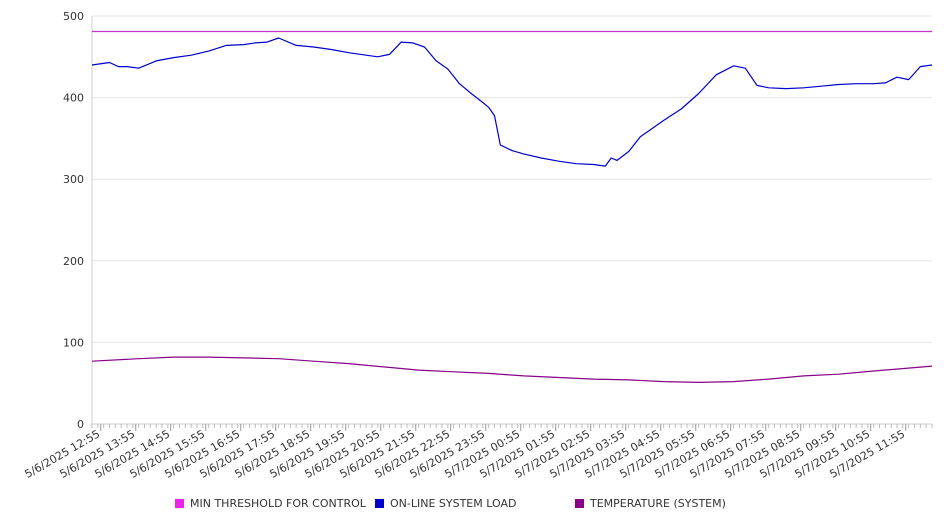 The width and height of the screenshot is (946, 526). I want to click on series-line-temperature, so click(512, 369).